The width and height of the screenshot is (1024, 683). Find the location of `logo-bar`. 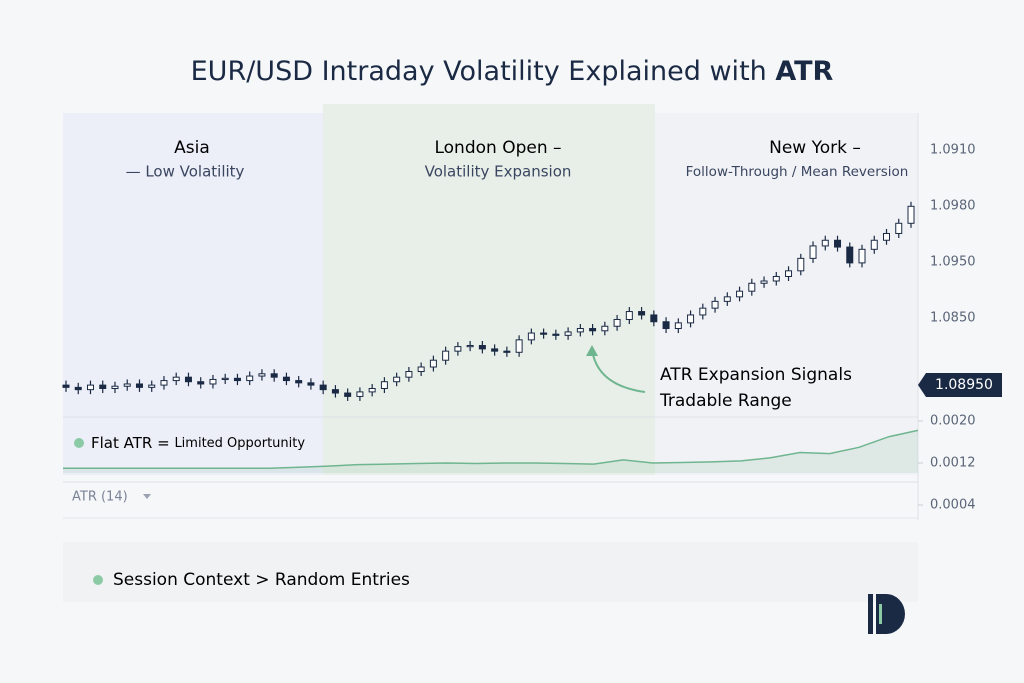

logo-bar is located at coordinates (870, 614).